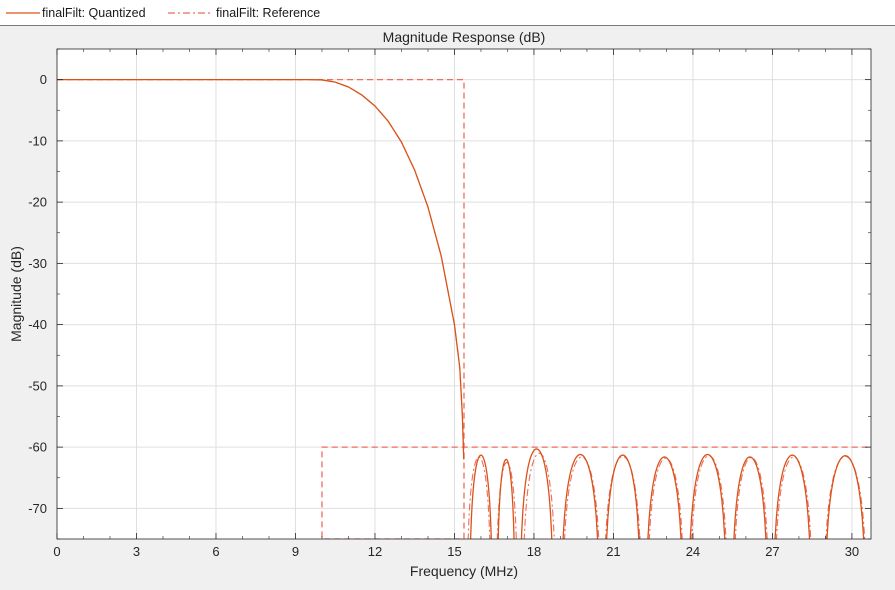  What do you see at coordinates (94, 12) in the screenshot?
I see `legend-label-quantized: finalFilt: Quantized` at bounding box center [94, 12].